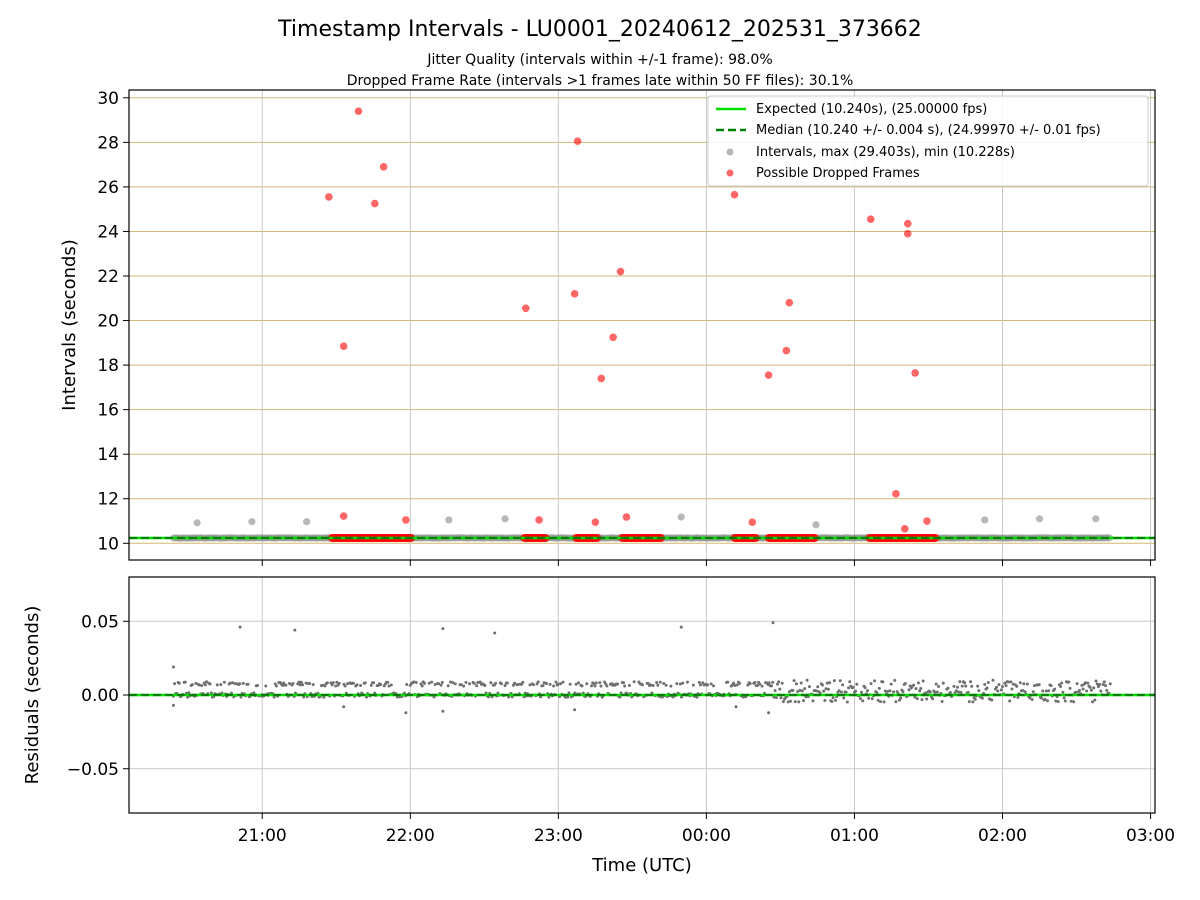  Describe the element at coordinates (108, 366) in the screenshot. I see `intervals-y-tick-label: 18` at that location.